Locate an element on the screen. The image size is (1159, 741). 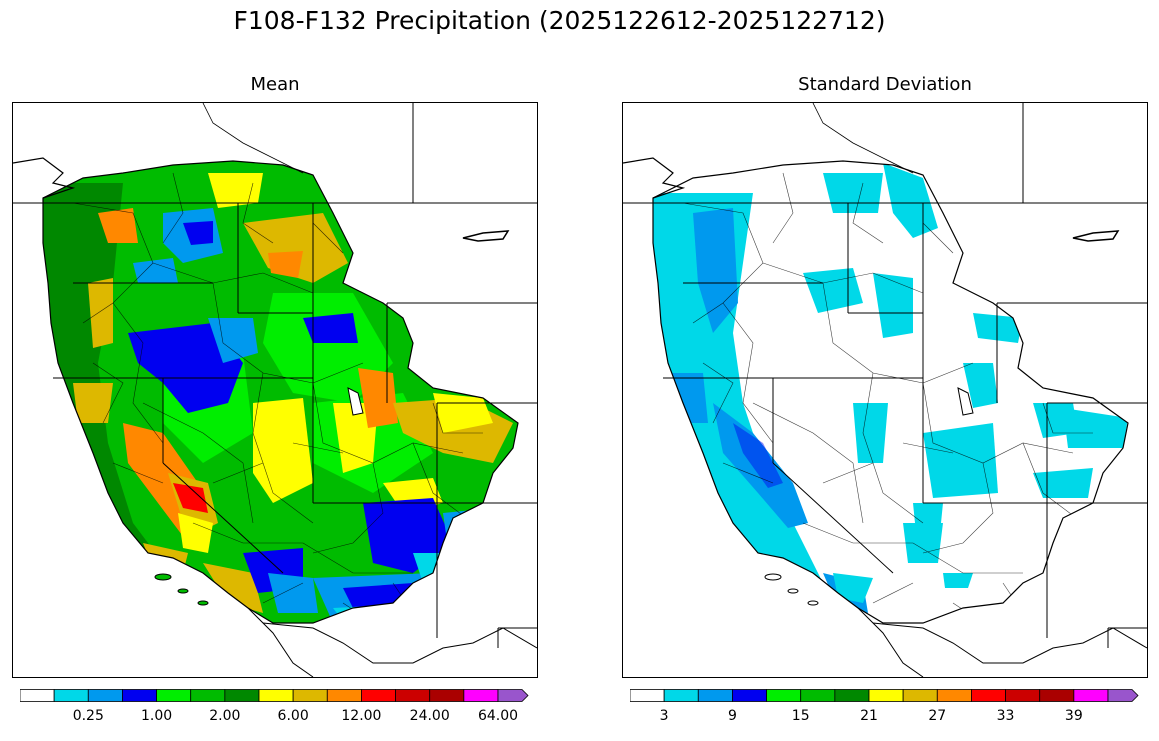
stddev-panel-title: Standard Deviation is located at coordinates (885, 84).